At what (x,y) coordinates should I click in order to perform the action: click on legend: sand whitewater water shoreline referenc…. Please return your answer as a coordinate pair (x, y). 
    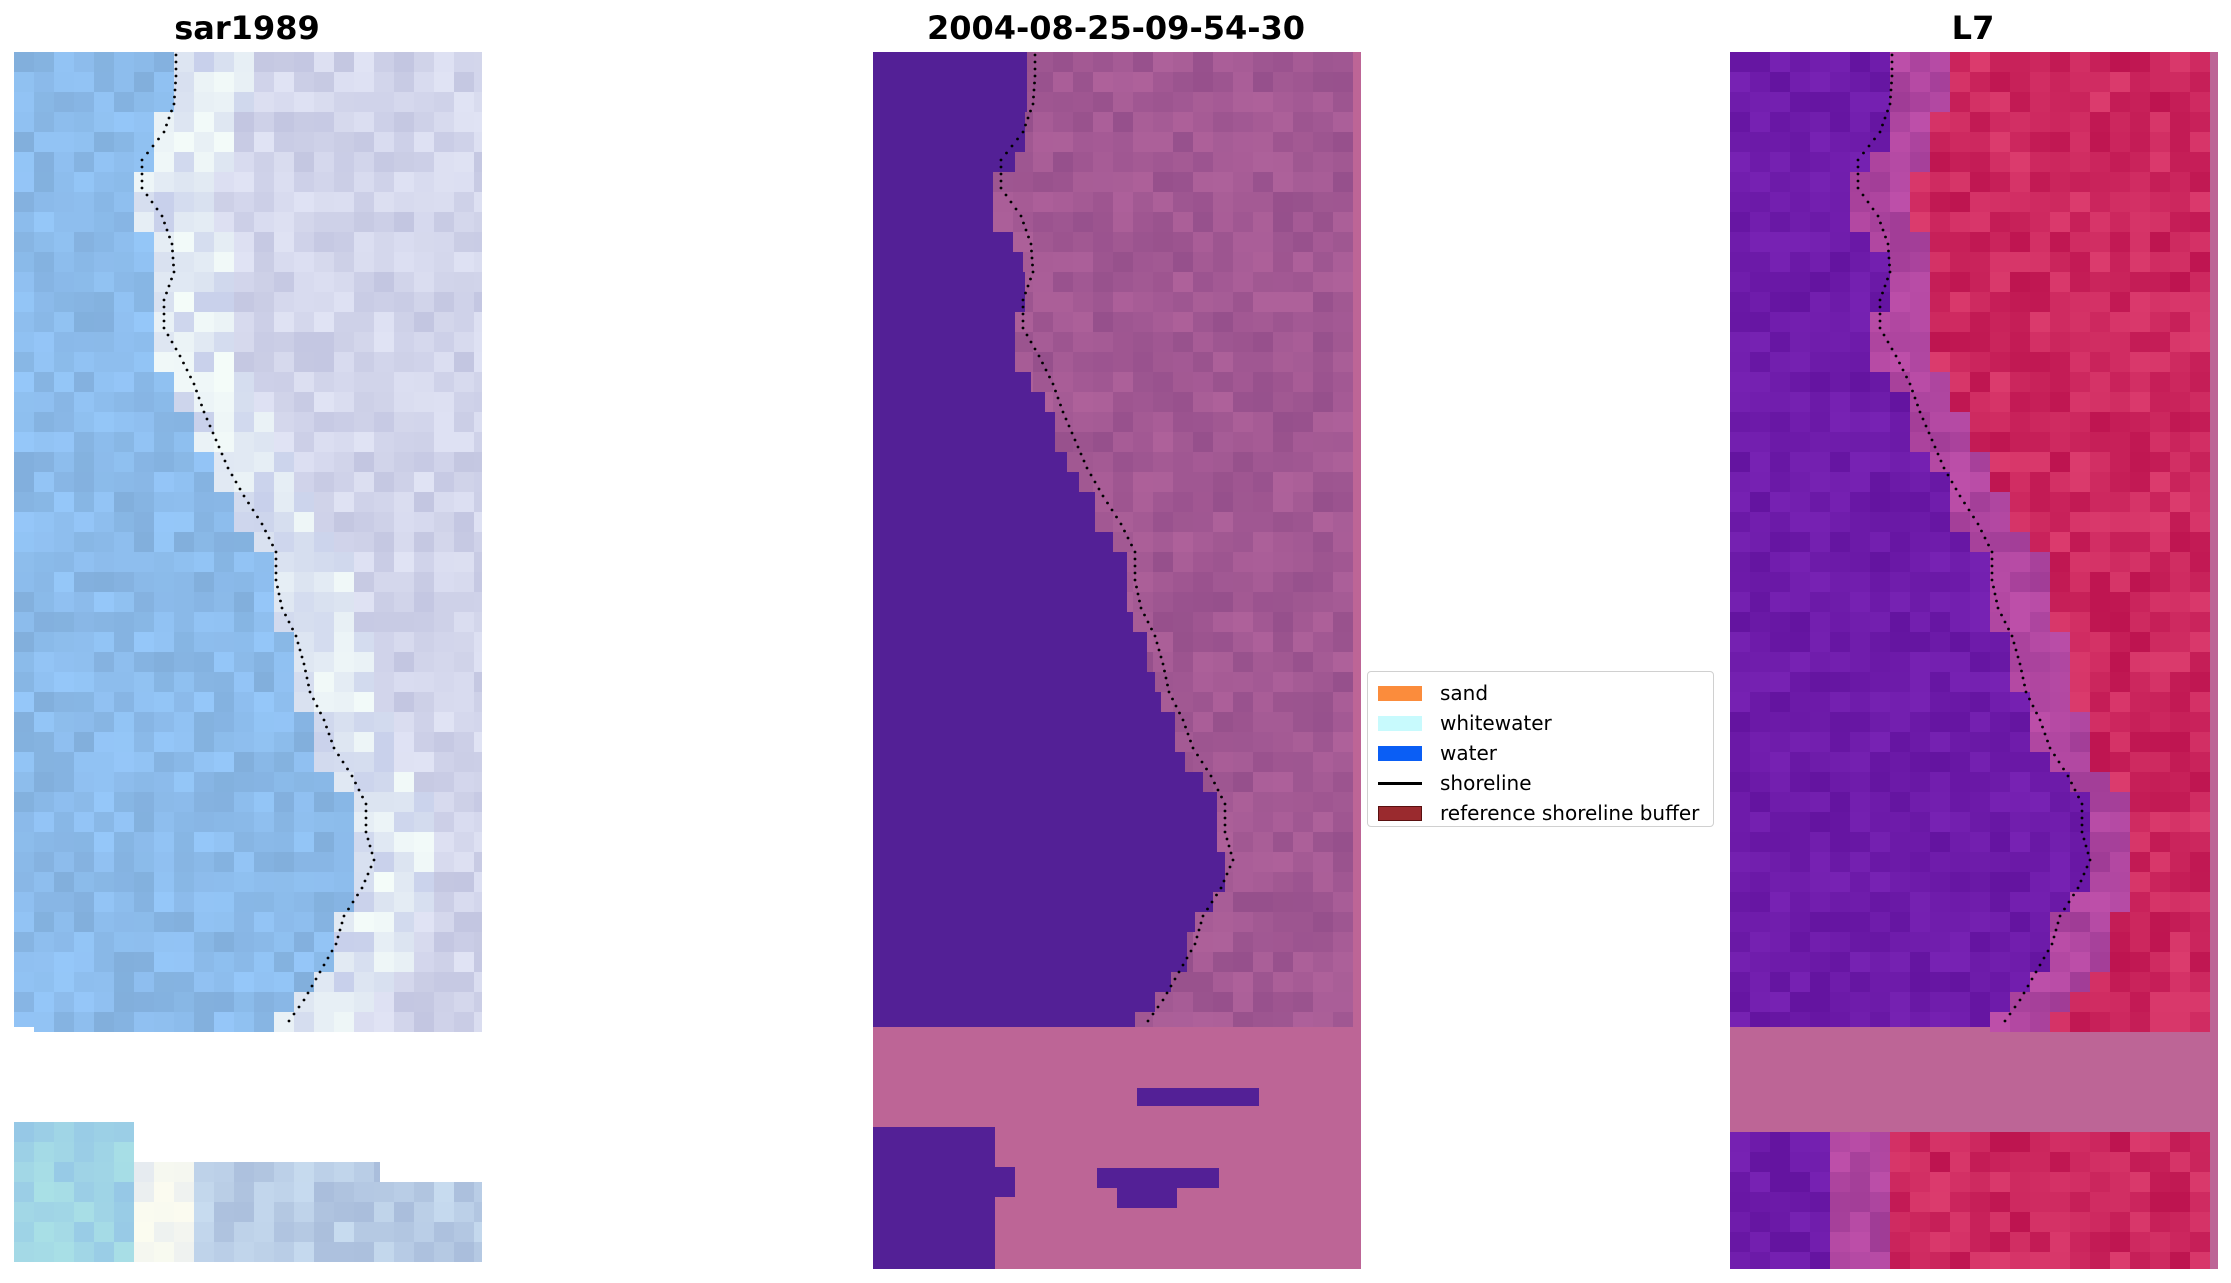
    Looking at the image, I should click on (1540, 749).